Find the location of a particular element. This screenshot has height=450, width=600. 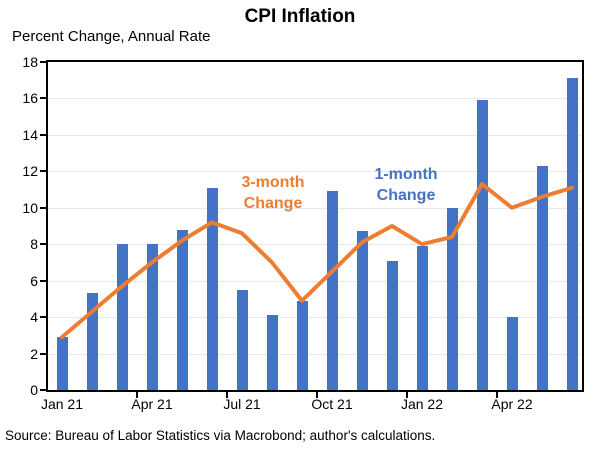

x-axis-label: Jan 22 is located at coordinates (422, 404).